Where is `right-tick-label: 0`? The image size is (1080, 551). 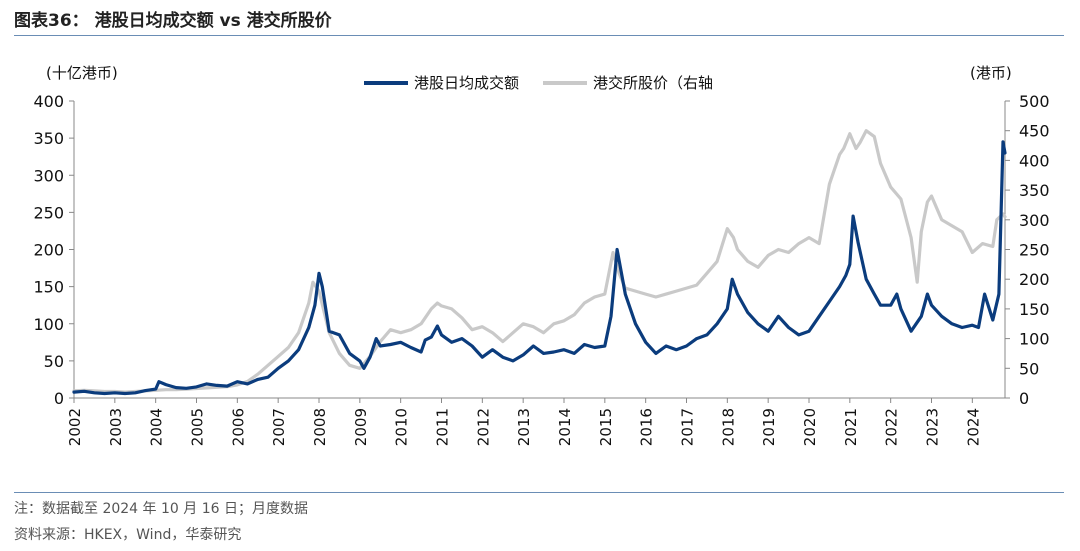
right-tick-label: 0 is located at coordinates (1024, 398).